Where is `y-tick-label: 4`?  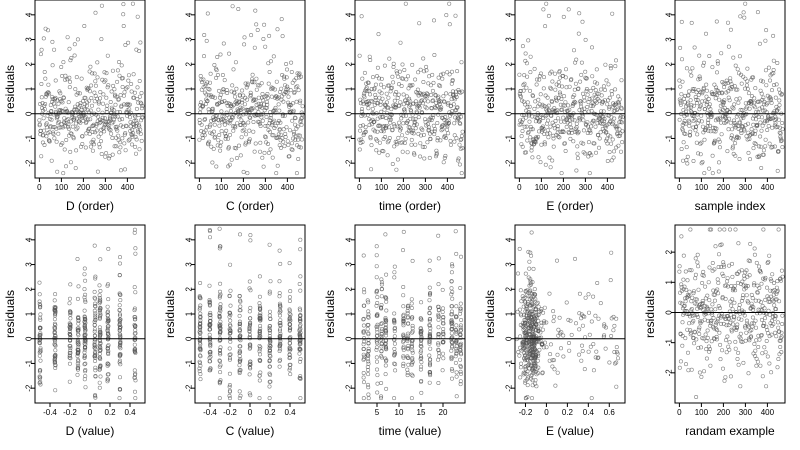
y-tick-label: 4 is located at coordinates (349, 239).